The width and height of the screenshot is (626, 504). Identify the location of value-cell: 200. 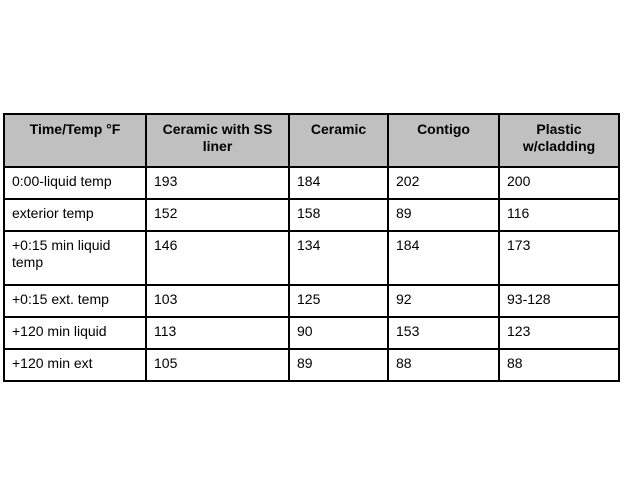
(559, 183).